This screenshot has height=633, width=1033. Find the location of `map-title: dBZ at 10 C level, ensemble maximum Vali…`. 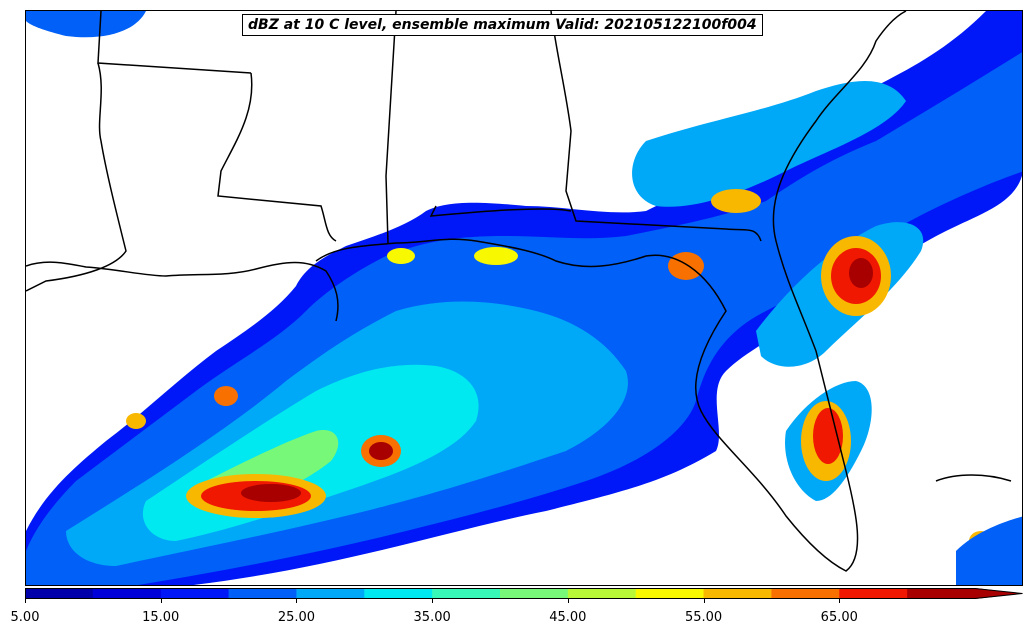

map-title: dBZ at 10 C level, ensemble maximum Vali… is located at coordinates (502, 25).